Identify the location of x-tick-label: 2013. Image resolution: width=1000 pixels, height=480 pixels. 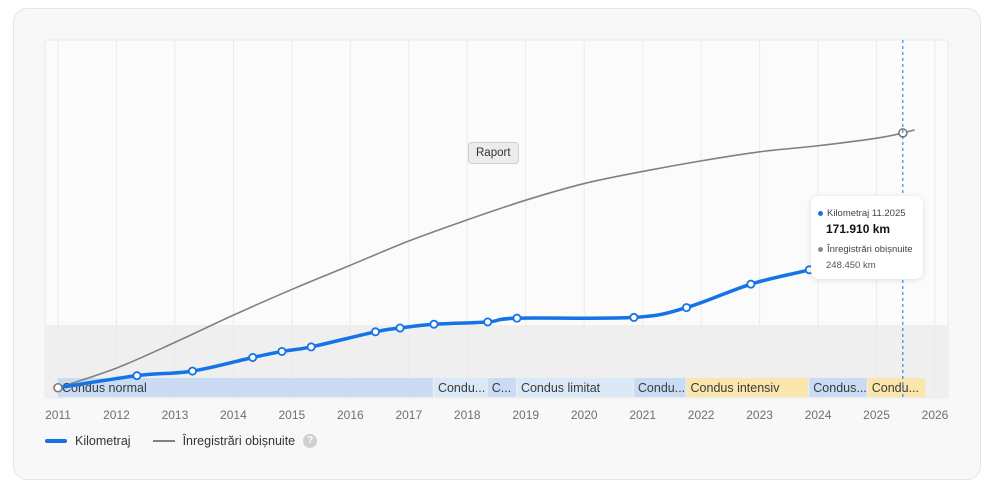
(175, 415).